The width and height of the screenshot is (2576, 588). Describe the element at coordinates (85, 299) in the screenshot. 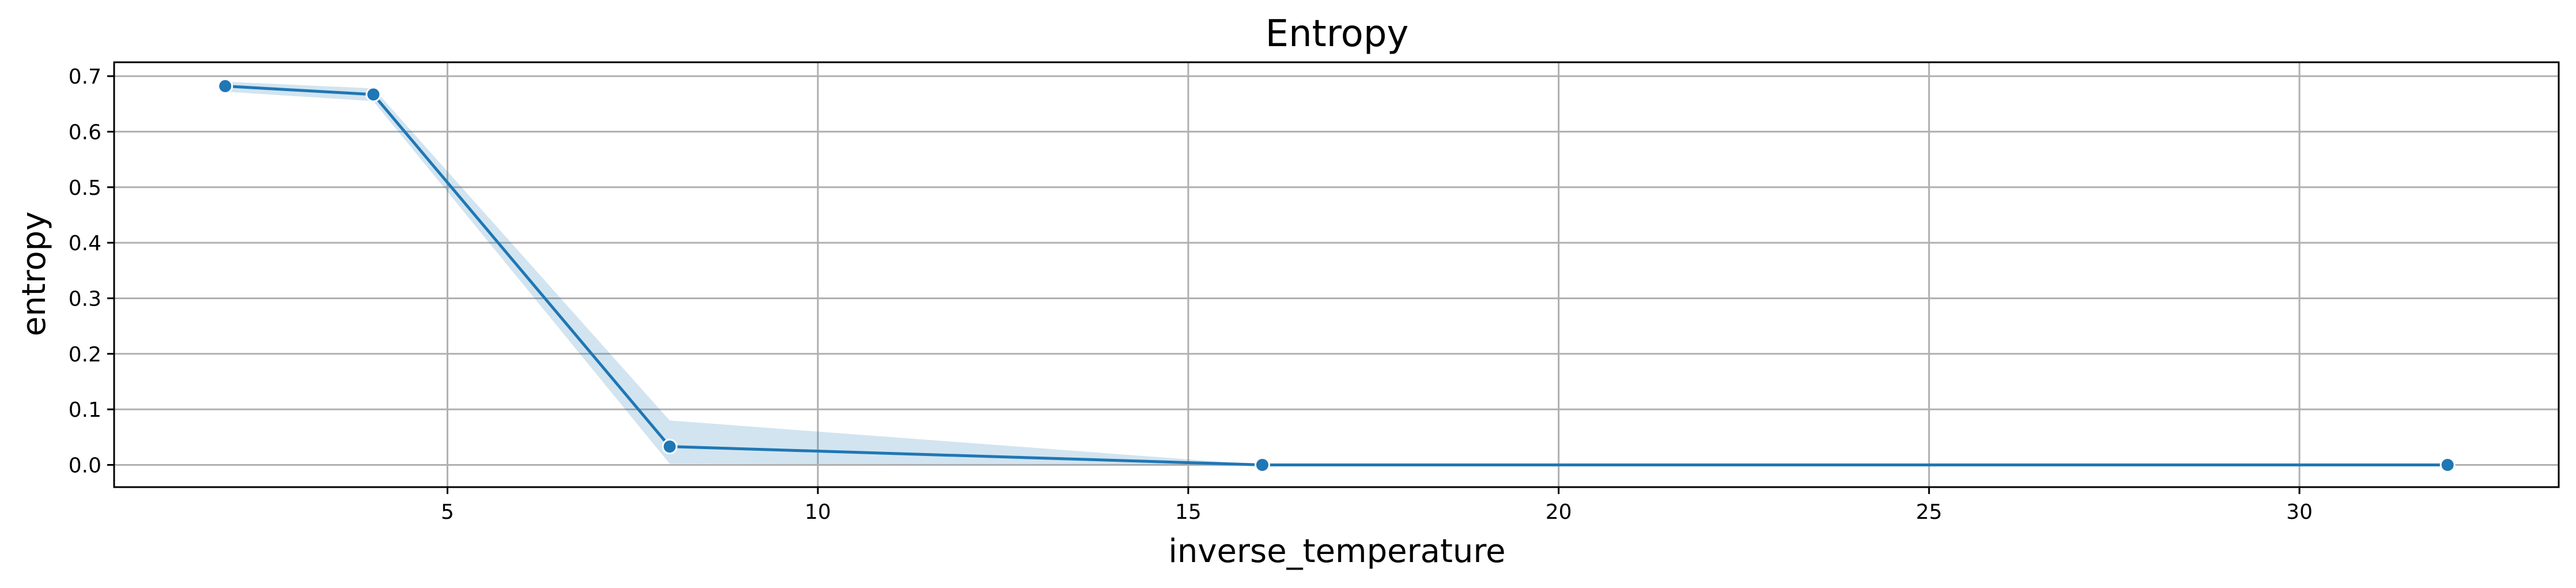

I see `y-tick-label: 0.3` at that location.